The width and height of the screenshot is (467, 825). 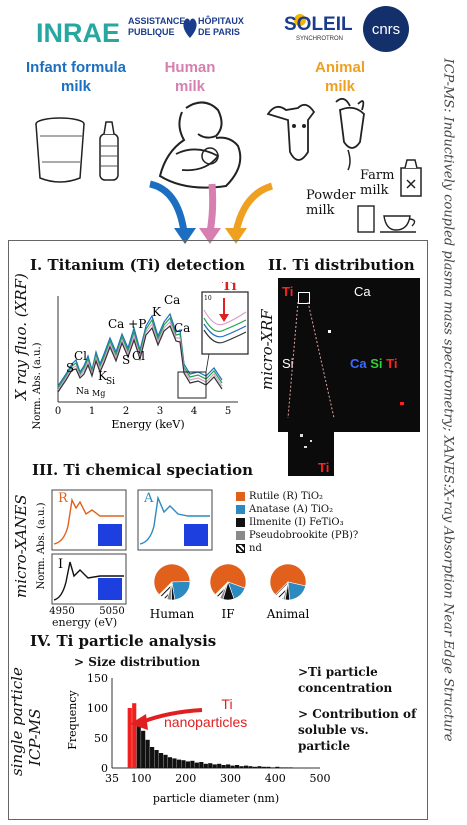 I want to click on infant-formula-title: Infant formula milk, so click(x=76, y=77).